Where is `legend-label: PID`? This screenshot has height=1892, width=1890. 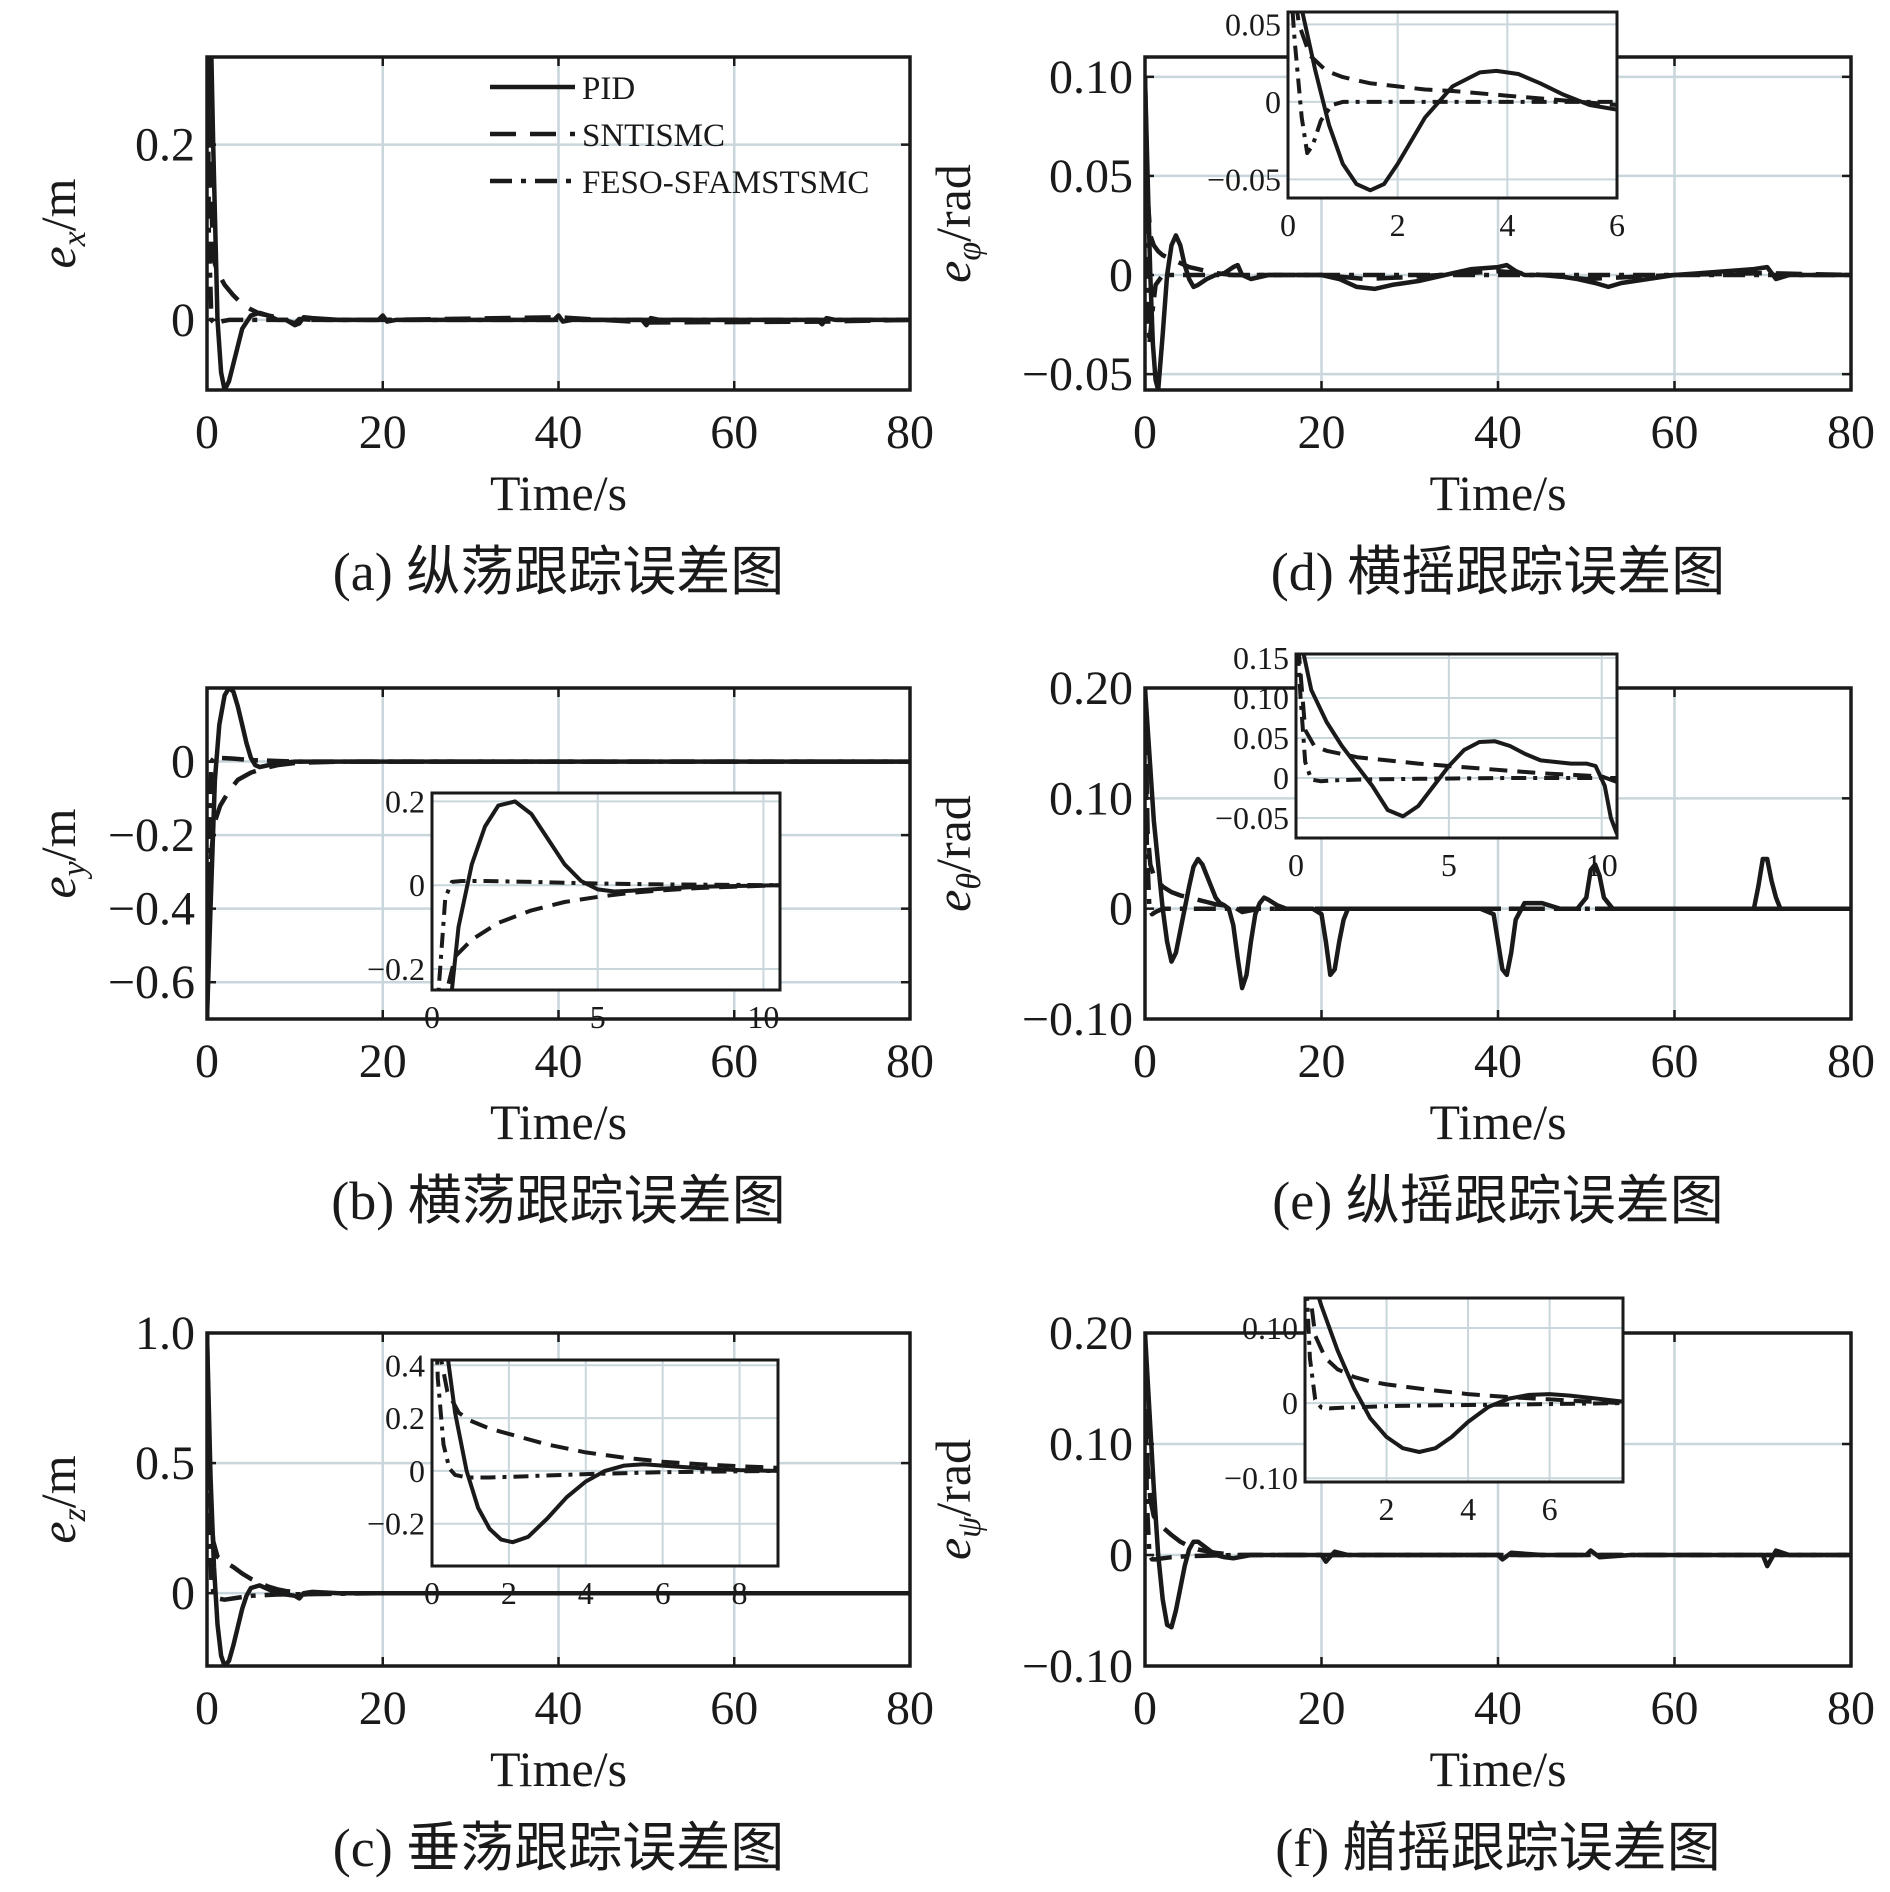 legend-label: PID is located at coordinates (608, 89).